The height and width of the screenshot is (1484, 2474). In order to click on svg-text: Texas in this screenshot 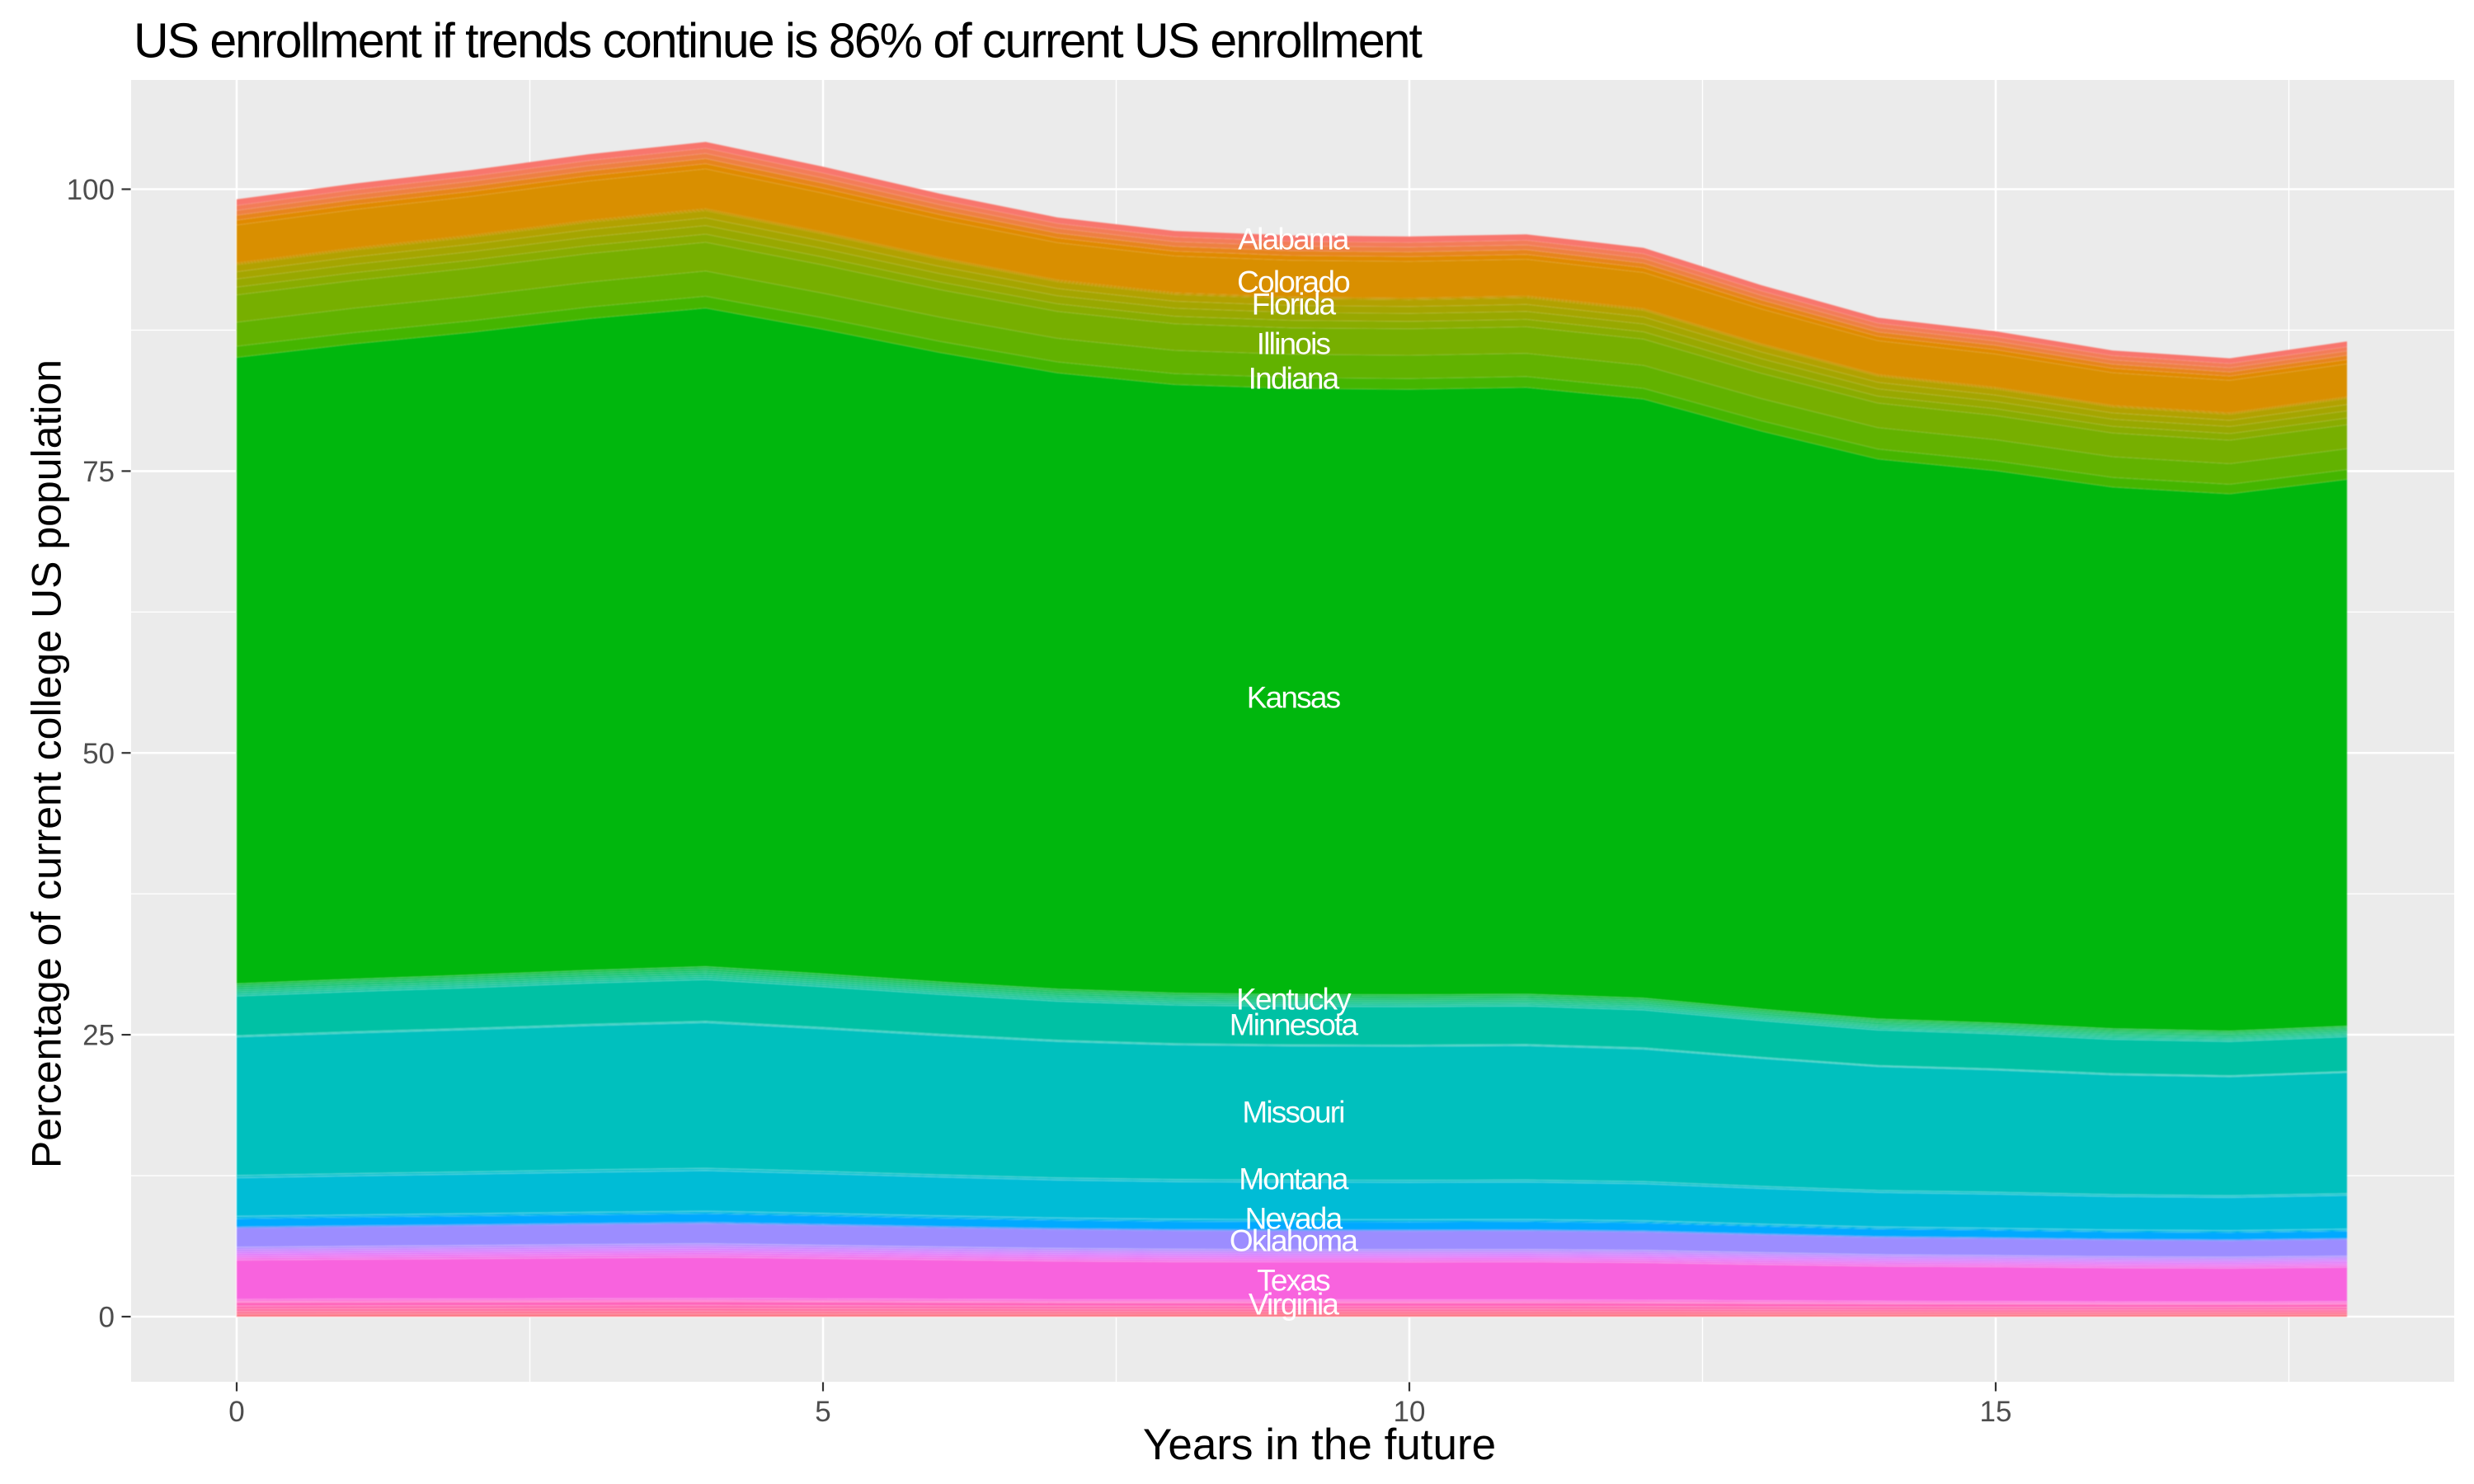, I will do `click(1293, 1281)`.